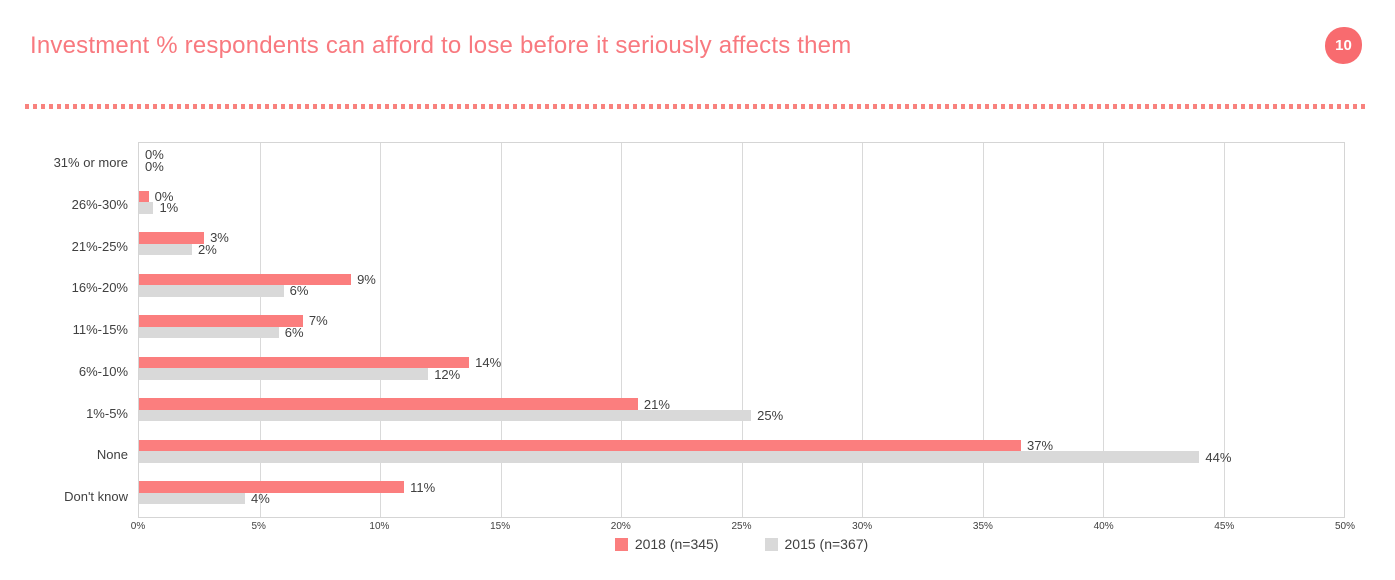  I want to click on bar-value-label: 7%, so click(318, 321).